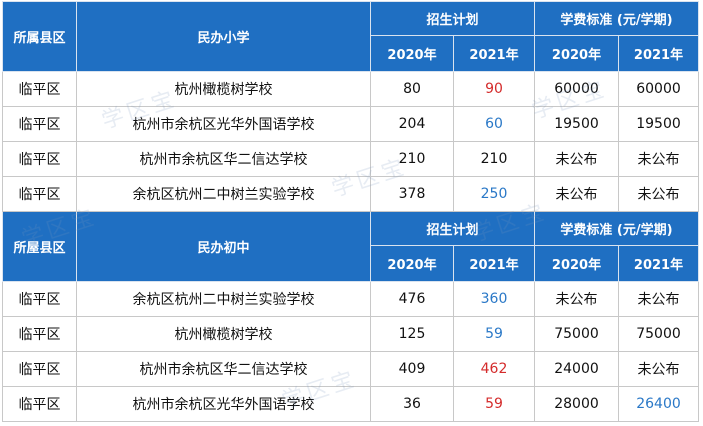 The height and width of the screenshot is (426, 703). I want to click on enroll-2021-cell: 90, so click(494, 89).